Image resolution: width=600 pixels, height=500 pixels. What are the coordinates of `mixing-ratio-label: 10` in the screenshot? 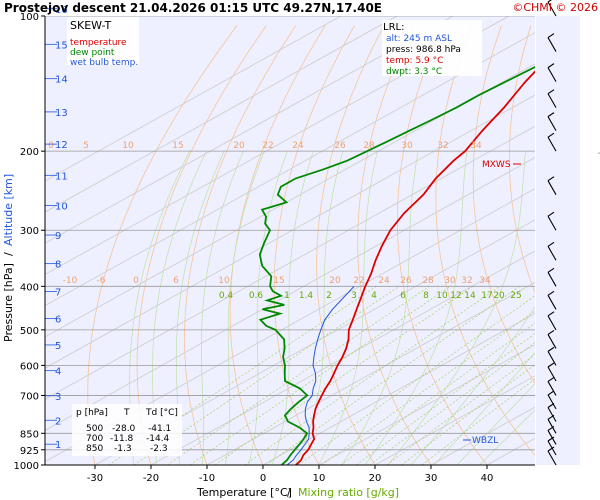 It's located at (442, 296).